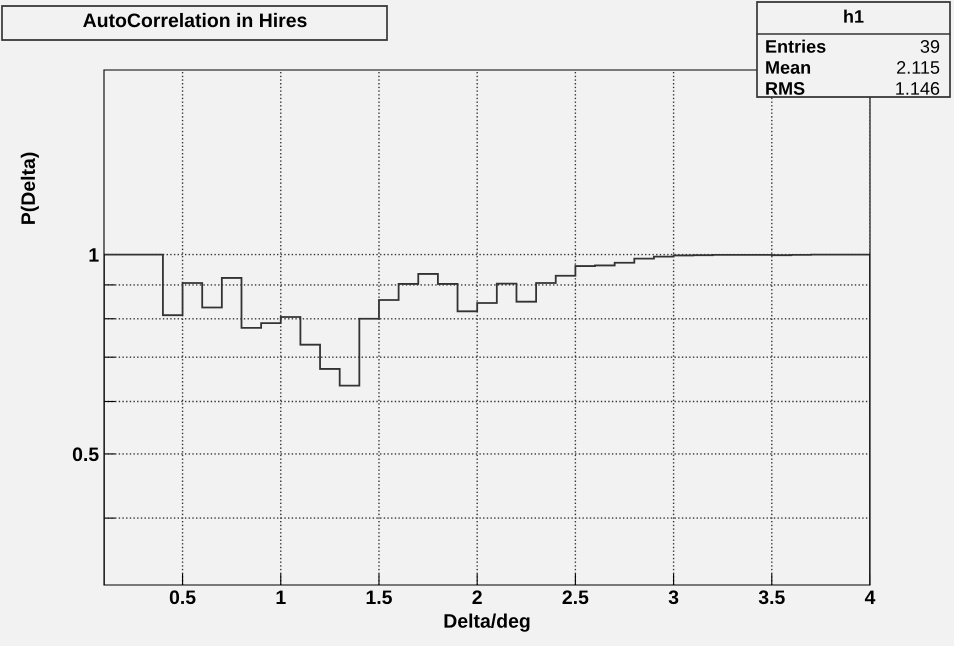  What do you see at coordinates (29, 188) in the screenshot?
I see `y-axis-title: P(Delta)` at bounding box center [29, 188].